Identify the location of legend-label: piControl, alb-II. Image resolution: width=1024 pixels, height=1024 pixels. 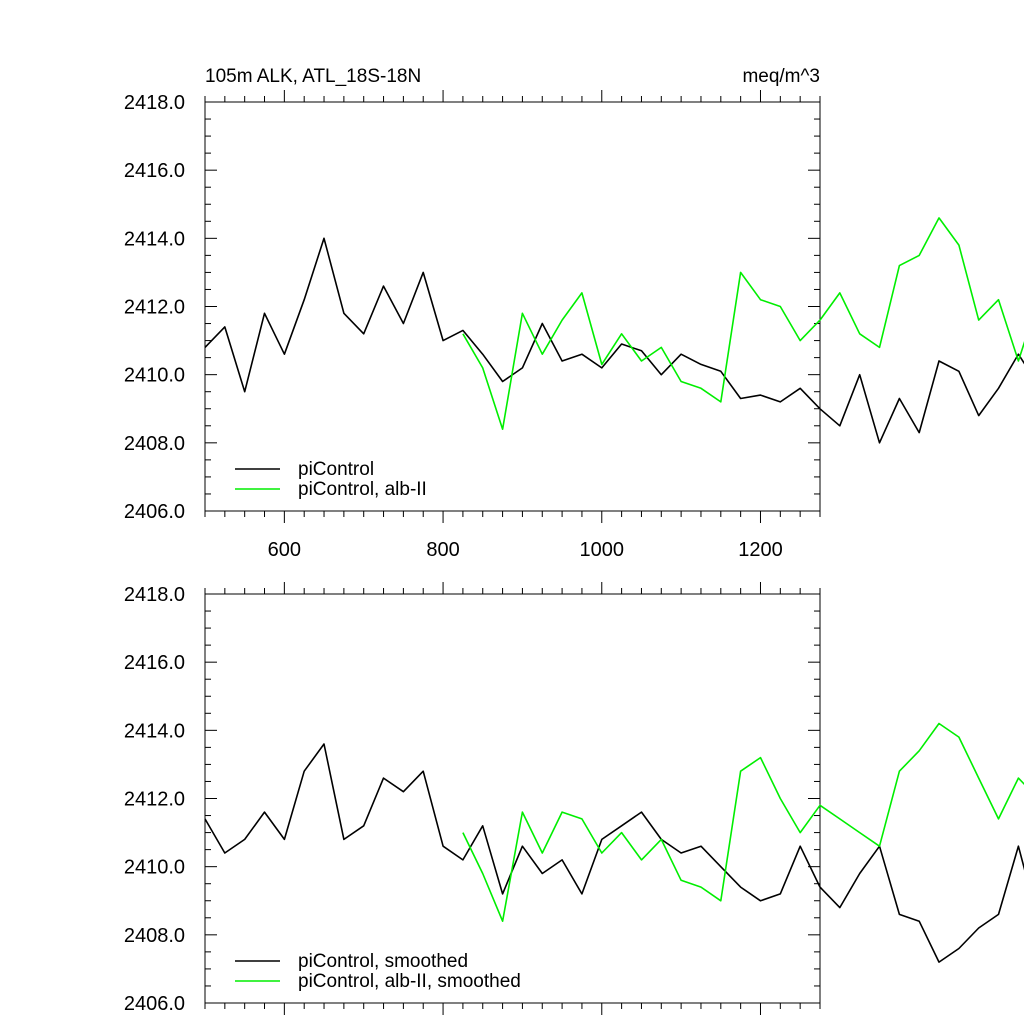
(362, 489).